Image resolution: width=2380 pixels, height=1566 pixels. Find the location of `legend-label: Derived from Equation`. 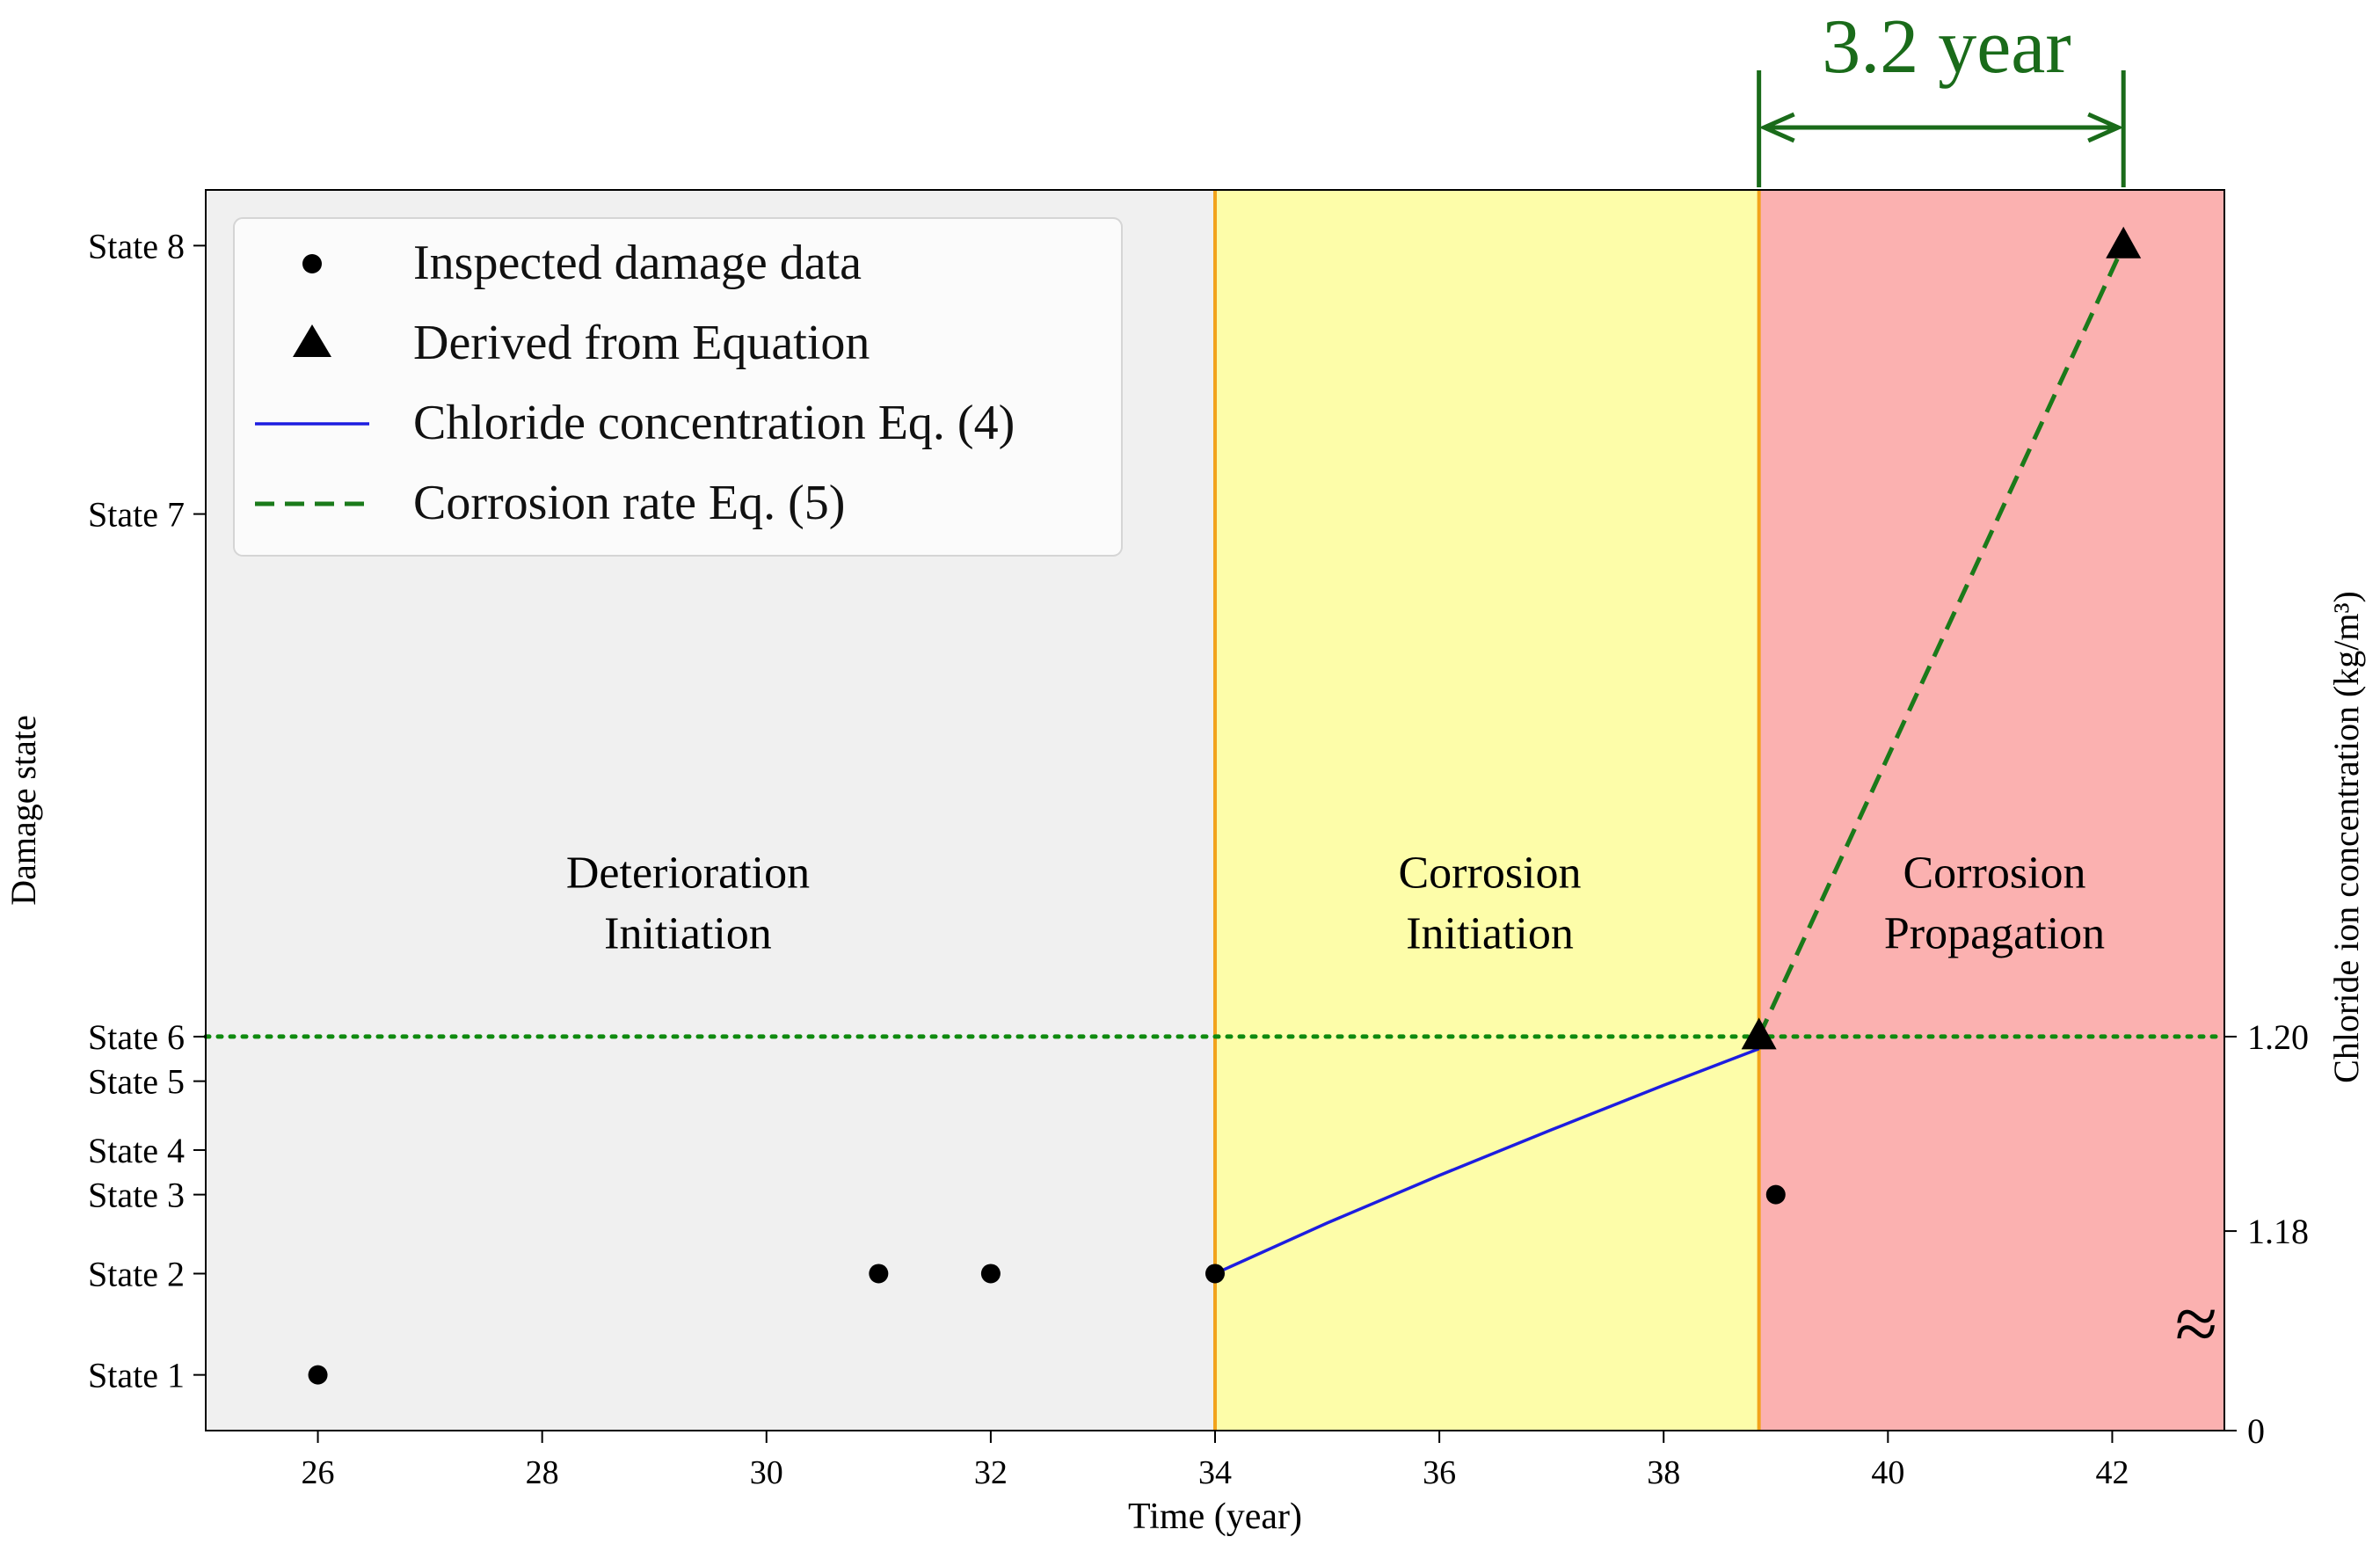

legend-label: Derived from Equation is located at coordinates (641, 343).